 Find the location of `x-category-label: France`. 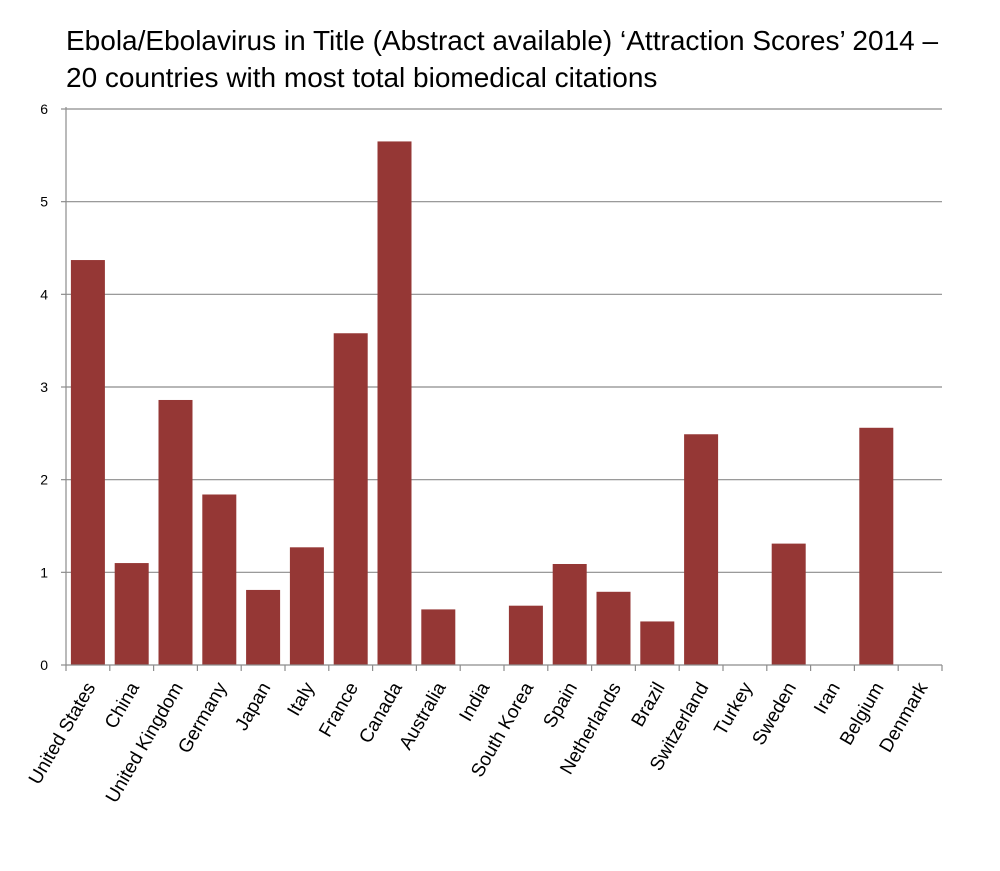

x-category-label: France is located at coordinates (339, 710).